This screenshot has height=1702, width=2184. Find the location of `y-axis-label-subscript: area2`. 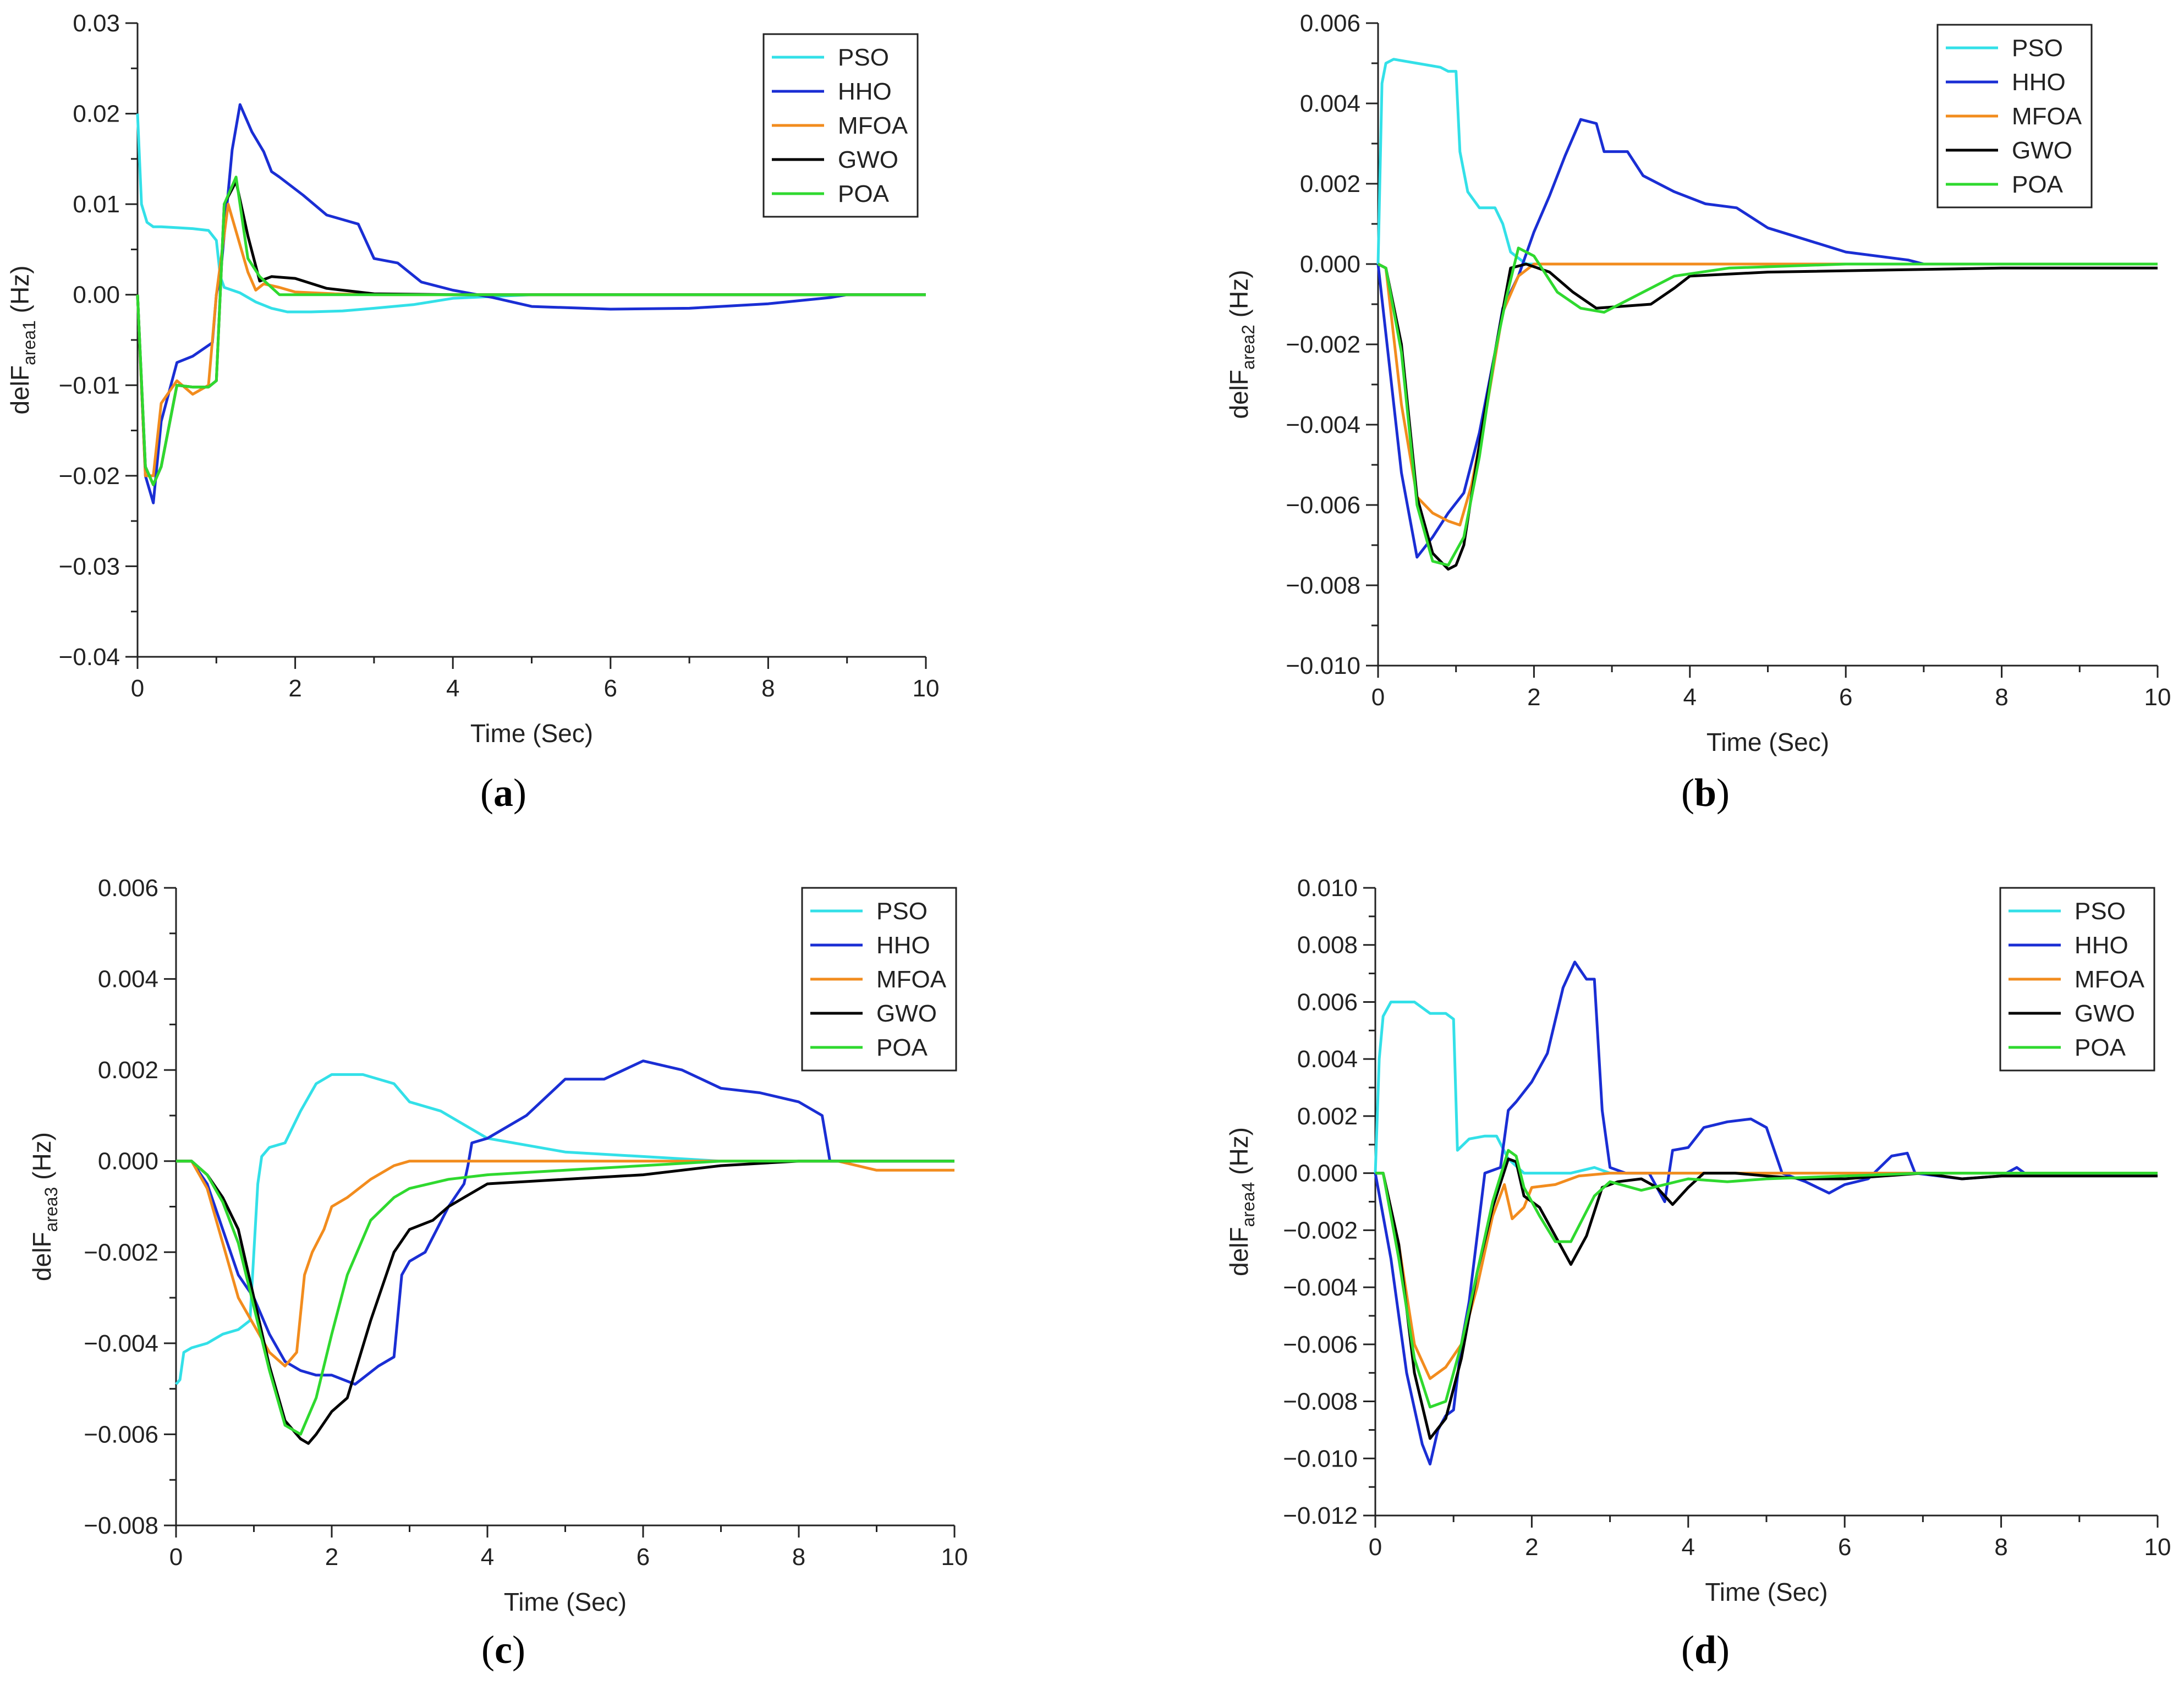

y-axis-label-subscript: area2 is located at coordinates (1248, 348).